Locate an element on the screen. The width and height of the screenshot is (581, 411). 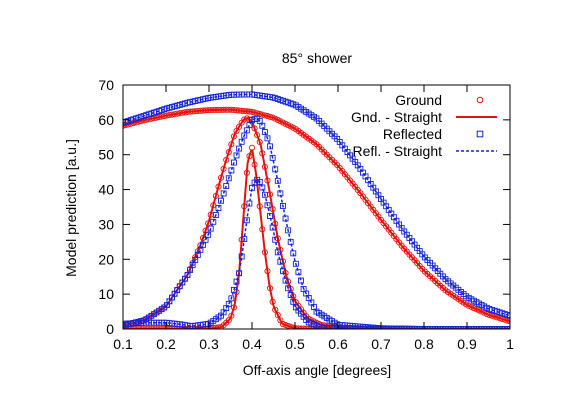
legend-label: Ground is located at coordinates (418, 100).